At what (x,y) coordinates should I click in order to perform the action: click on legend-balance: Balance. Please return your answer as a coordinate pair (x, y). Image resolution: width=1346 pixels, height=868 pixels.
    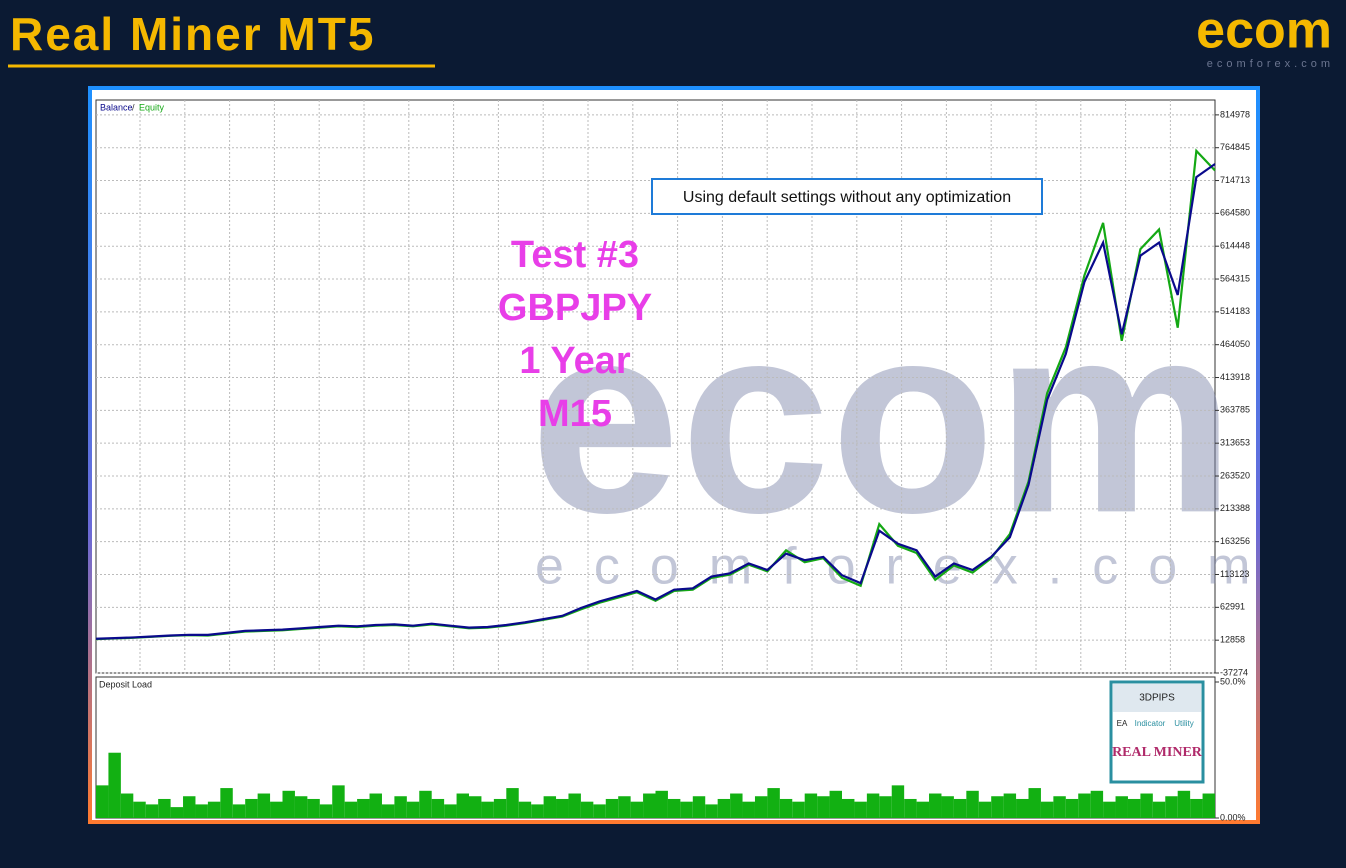
    Looking at the image, I should click on (116, 107).